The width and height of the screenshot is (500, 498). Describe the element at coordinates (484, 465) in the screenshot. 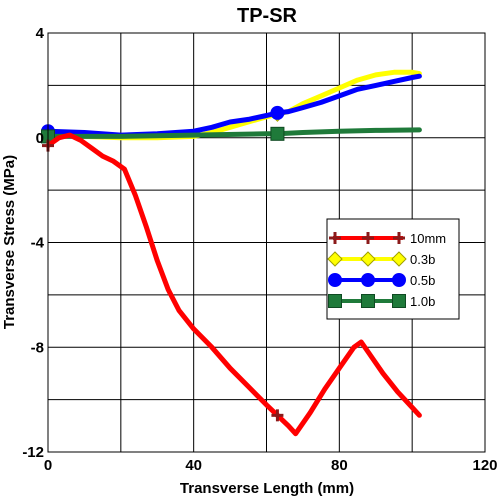

I see `x-tick-label: 120` at that location.